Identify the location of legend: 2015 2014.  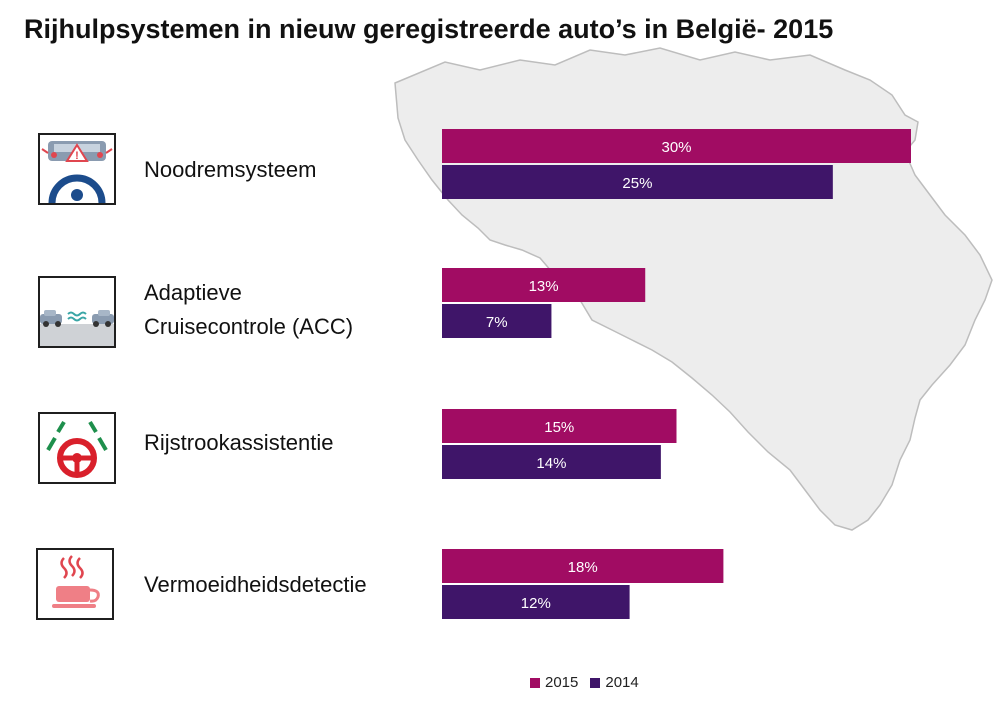
(584, 682).